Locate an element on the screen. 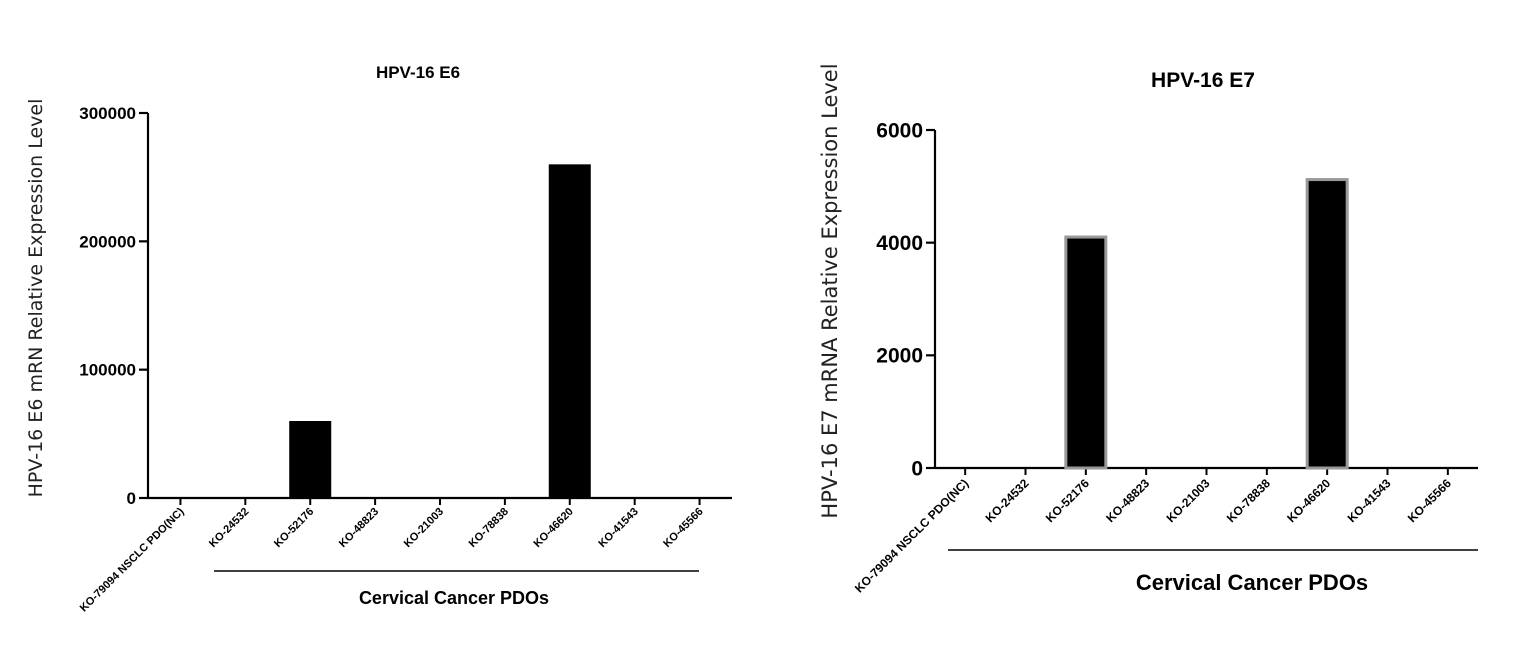  chart-title: HPV-16 E6 is located at coordinates (418, 72).